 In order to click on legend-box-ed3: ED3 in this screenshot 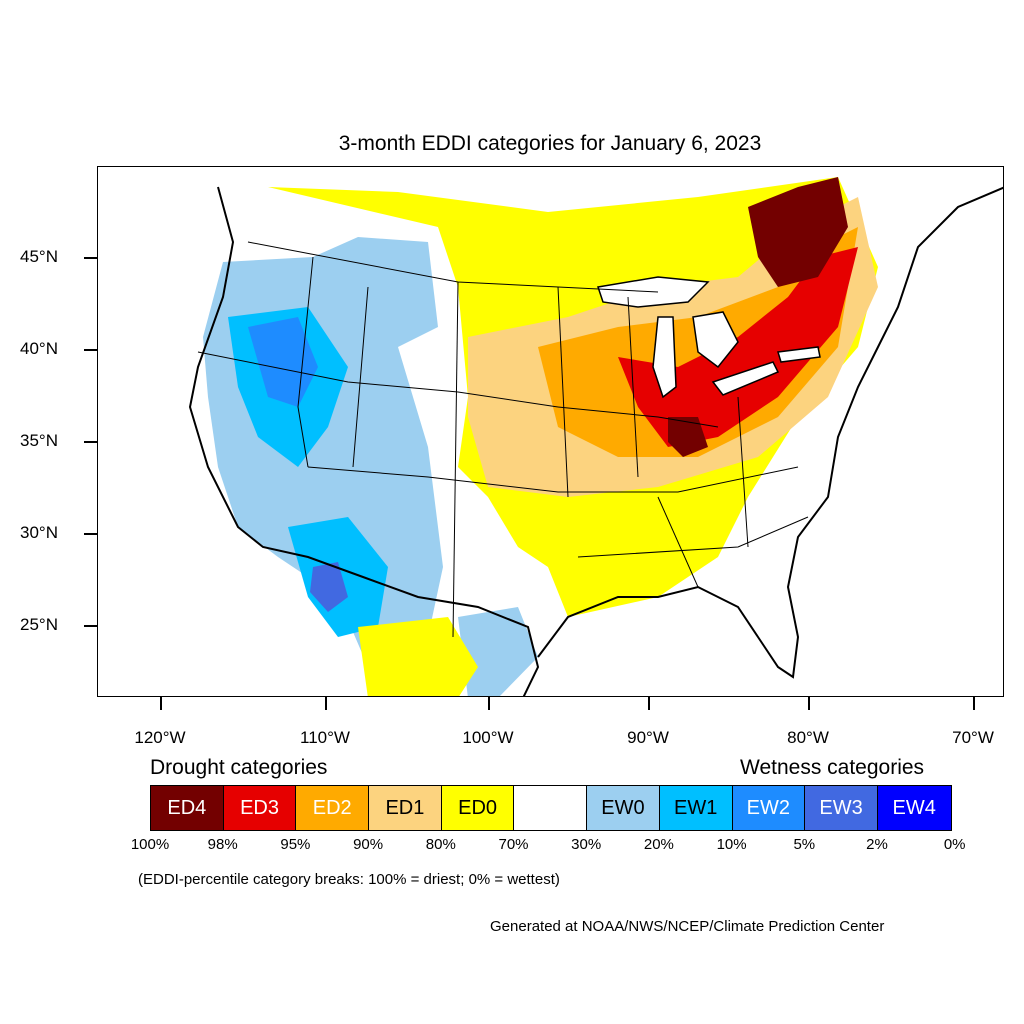, I will do `click(260, 808)`.